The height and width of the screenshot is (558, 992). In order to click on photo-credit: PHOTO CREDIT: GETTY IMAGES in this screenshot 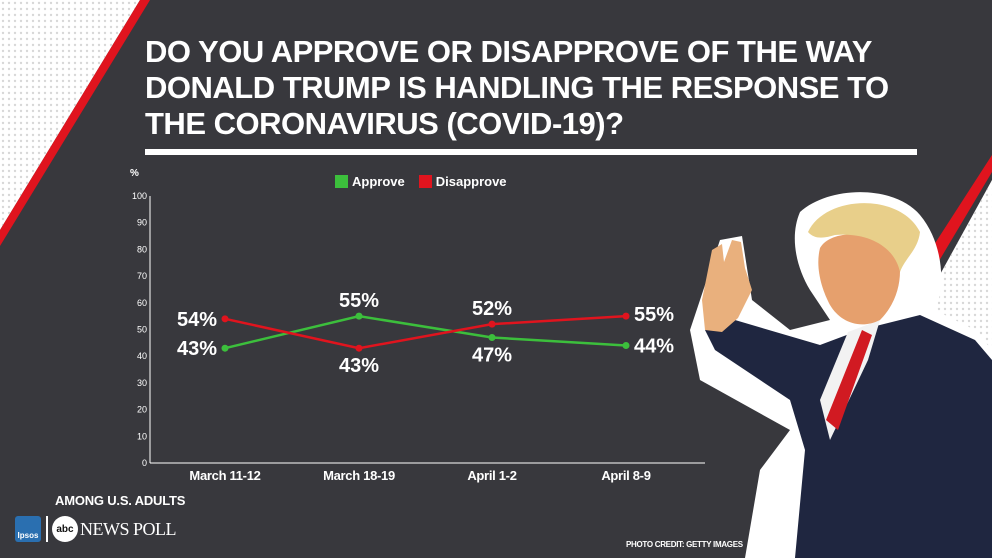, I will do `click(684, 544)`.